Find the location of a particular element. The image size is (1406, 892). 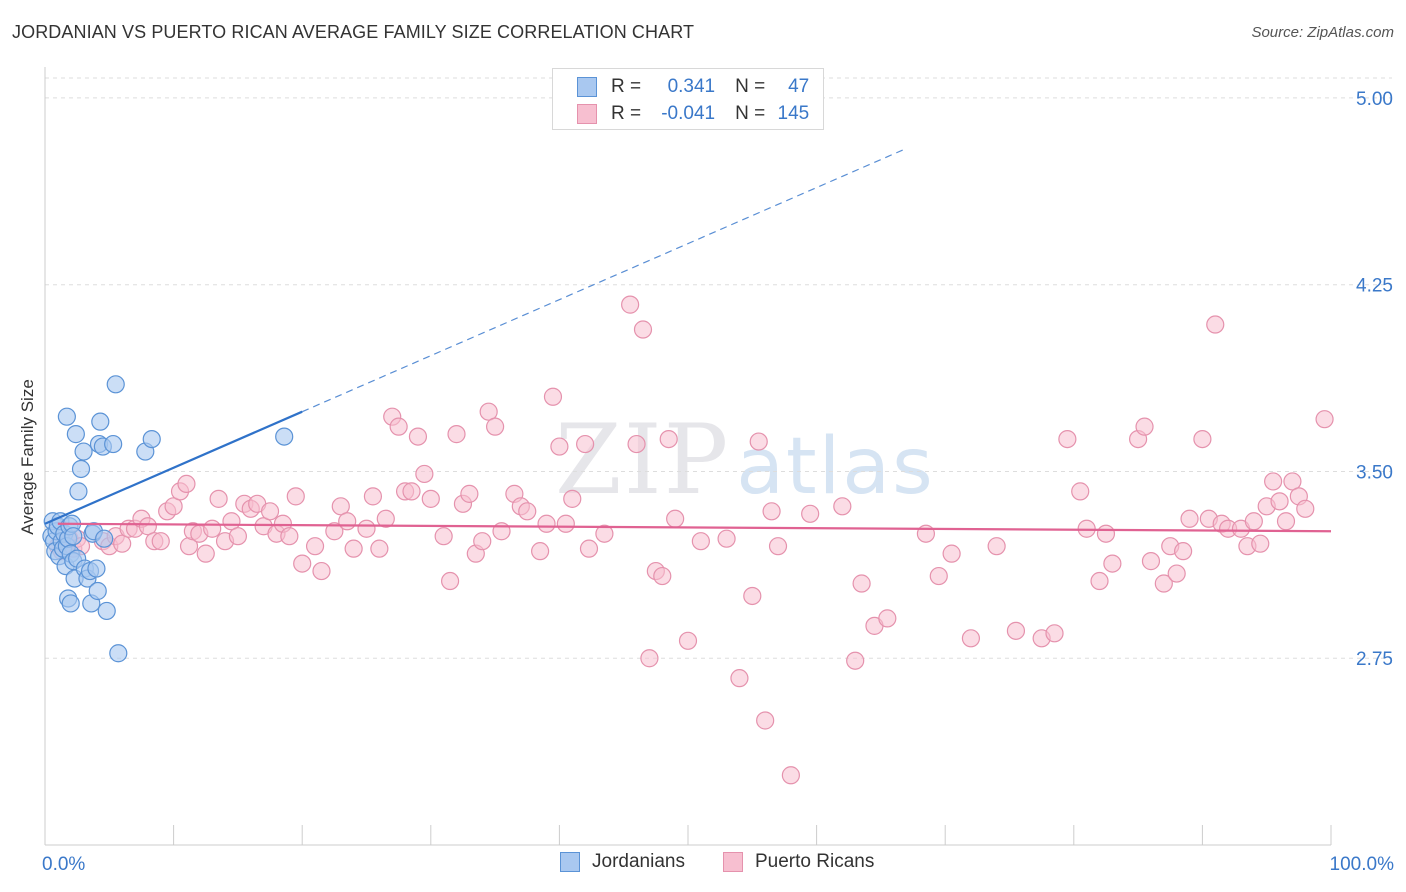

x-tick-label-min: 0.0% is located at coordinates (63, 864).